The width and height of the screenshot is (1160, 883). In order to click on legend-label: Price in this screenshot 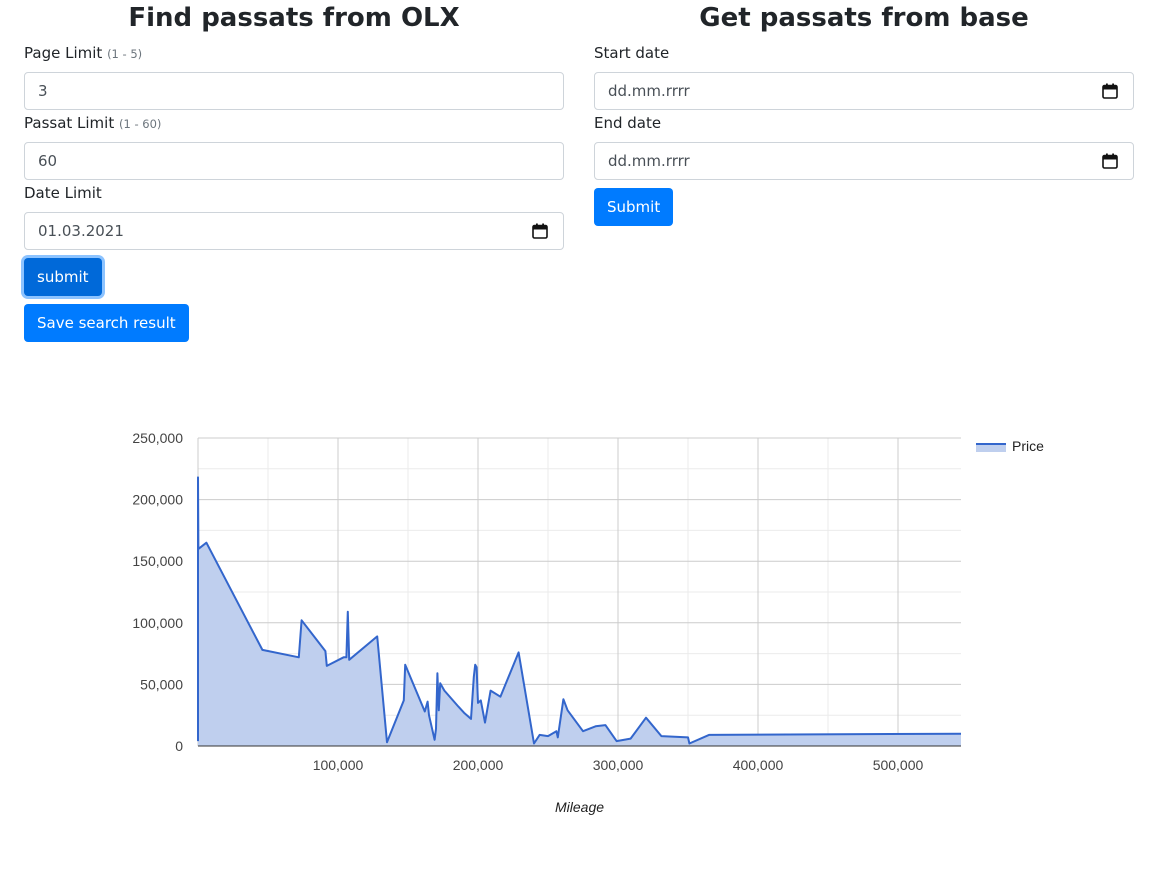, I will do `click(1028, 446)`.